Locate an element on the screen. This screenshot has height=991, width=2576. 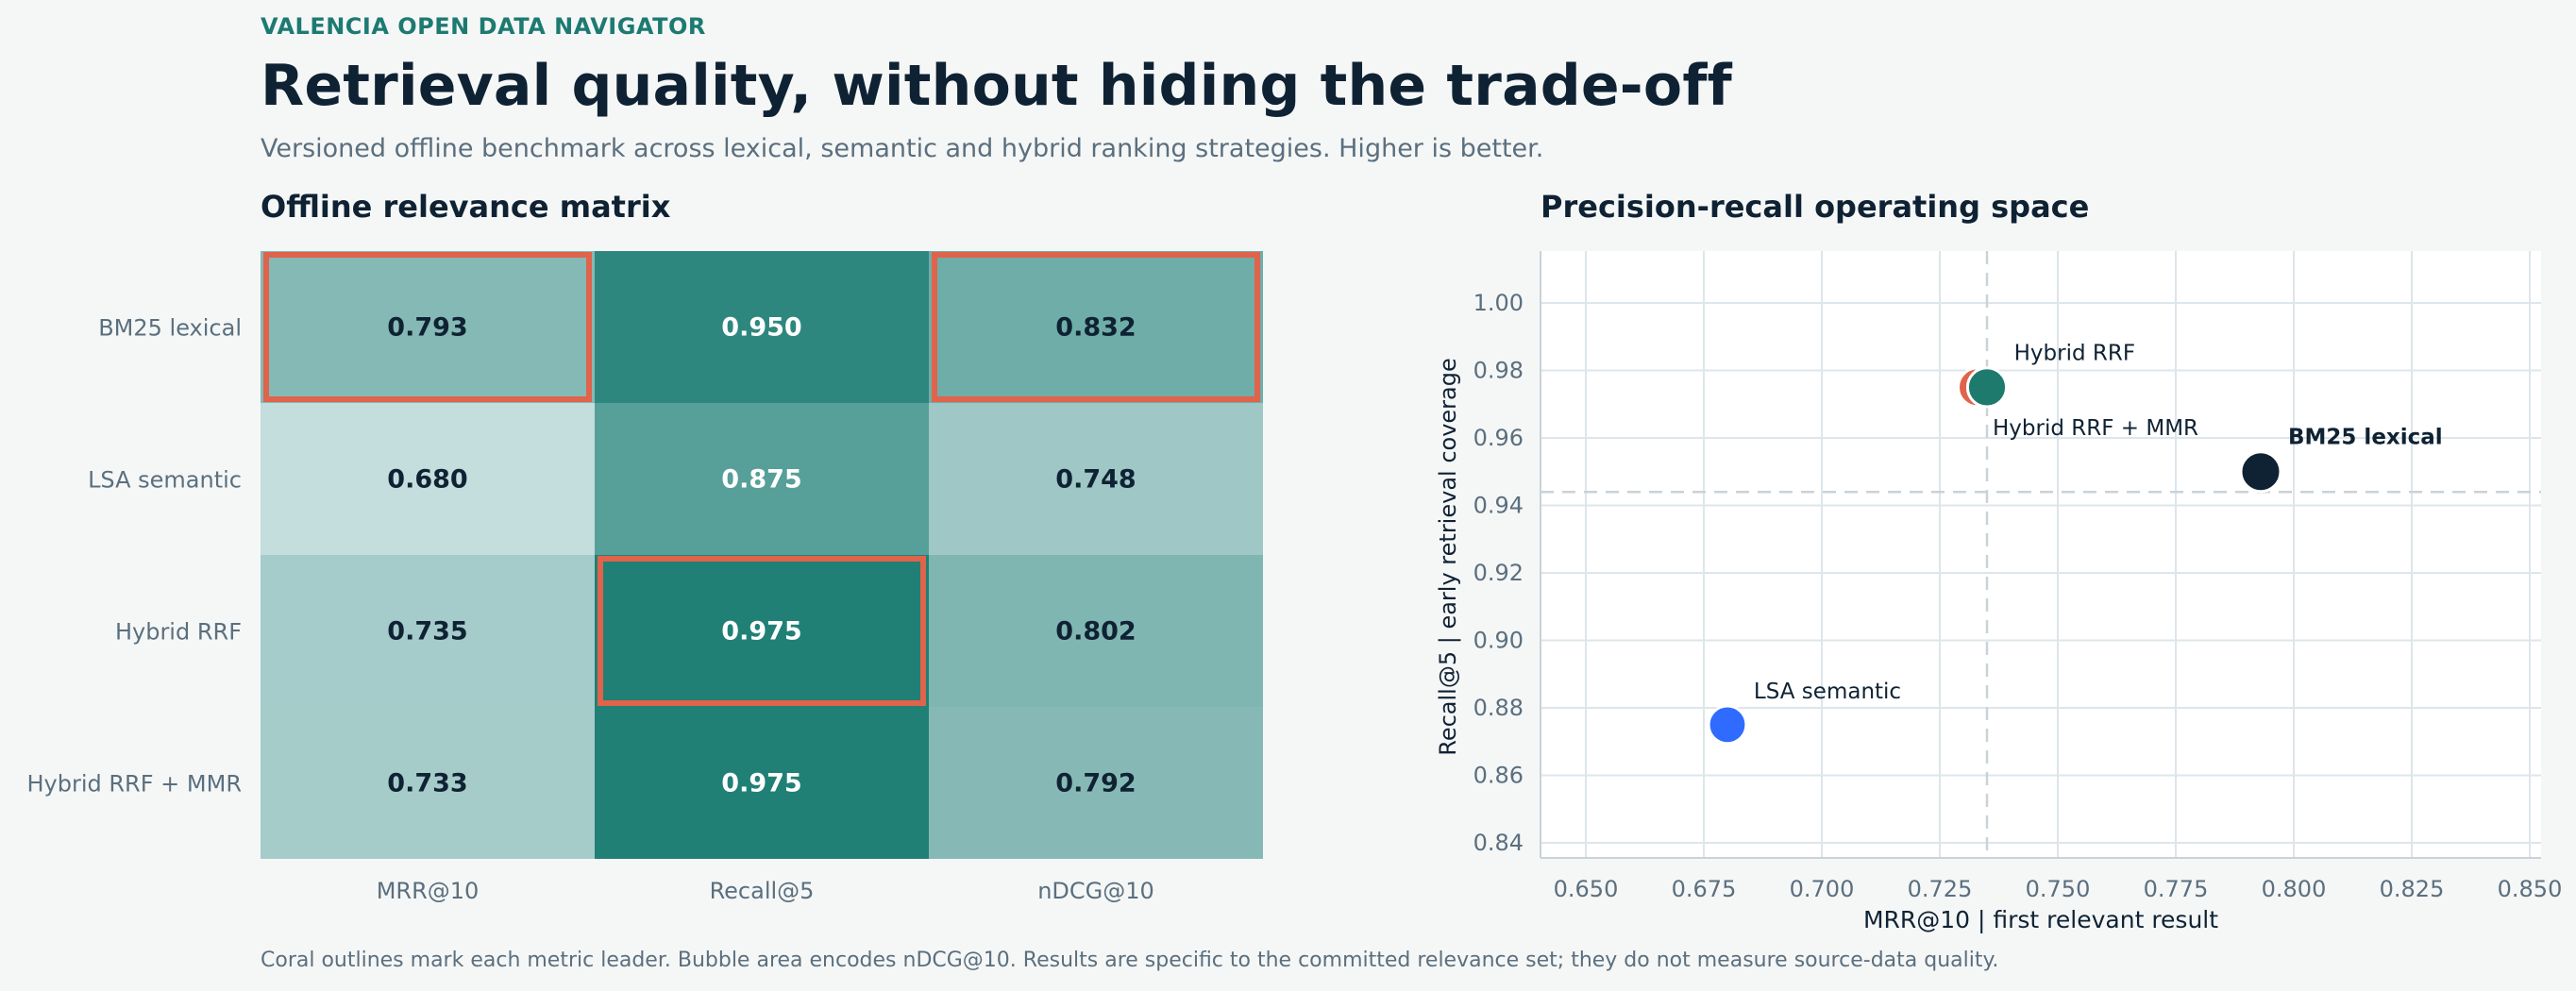
heatmap-value: 0.733 is located at coordinates (427, 783).